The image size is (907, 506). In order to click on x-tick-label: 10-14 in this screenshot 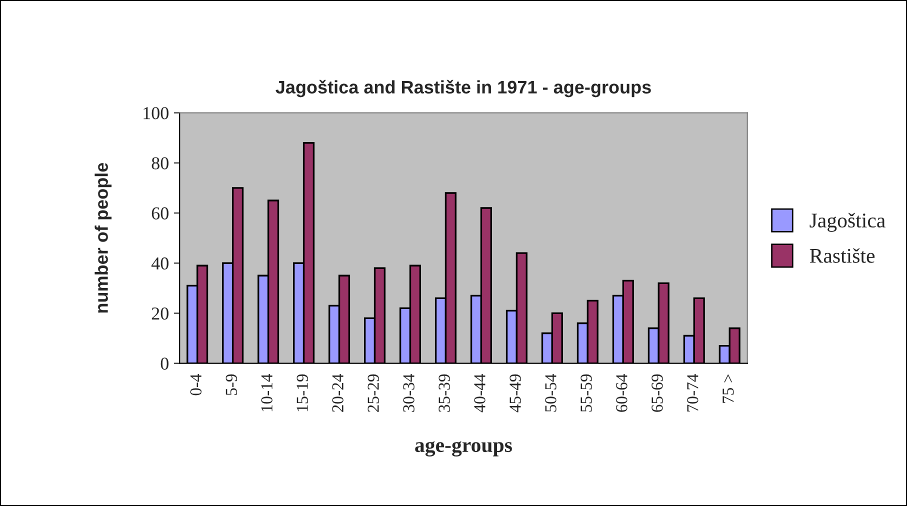, I will do `click(266, 393)`.